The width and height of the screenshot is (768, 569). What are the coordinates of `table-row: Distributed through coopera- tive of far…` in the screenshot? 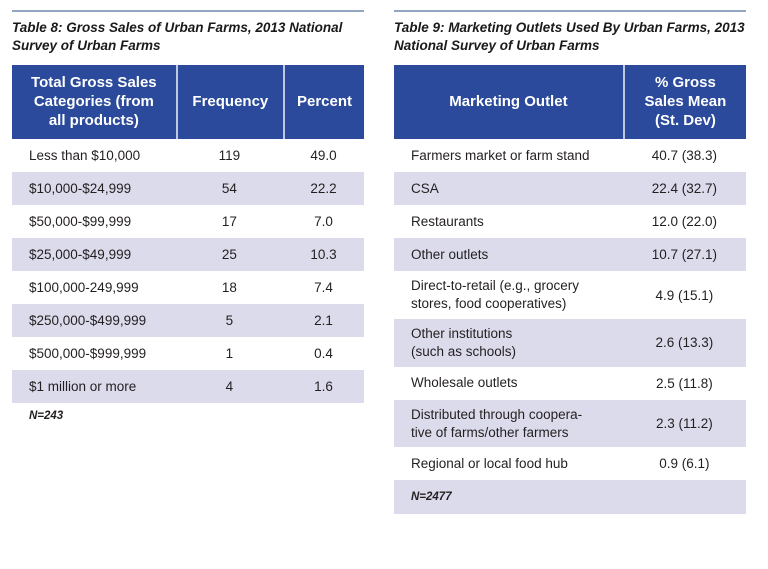 It's located at (570, 423).